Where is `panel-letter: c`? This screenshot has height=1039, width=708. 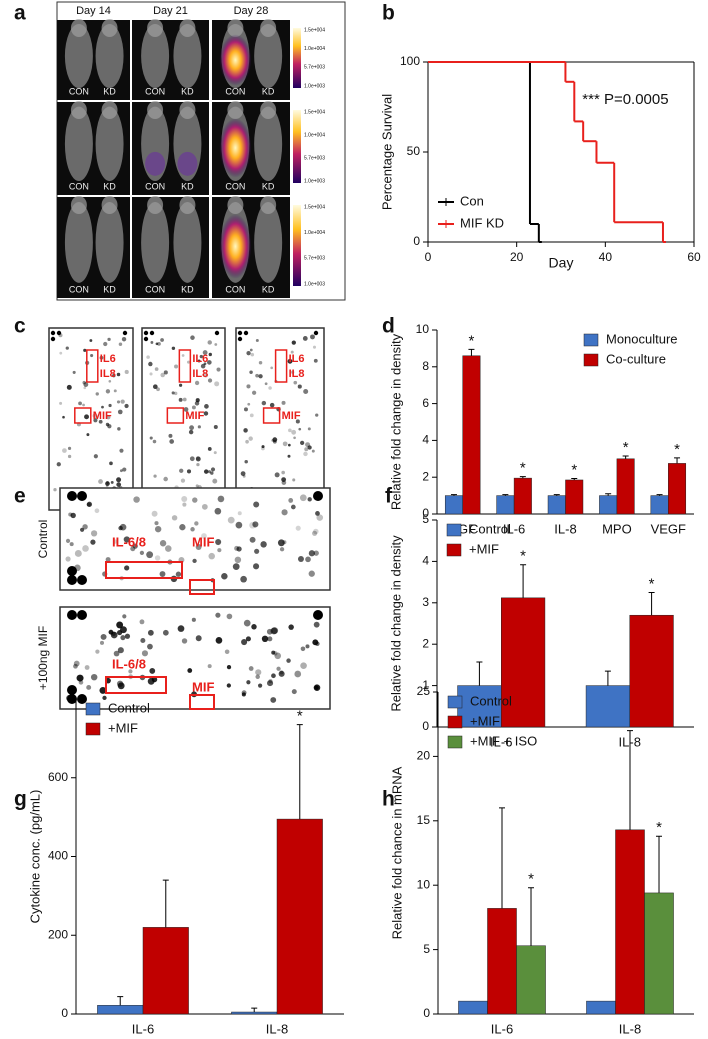 panel-letter: c is located at coordinates (20, 326).